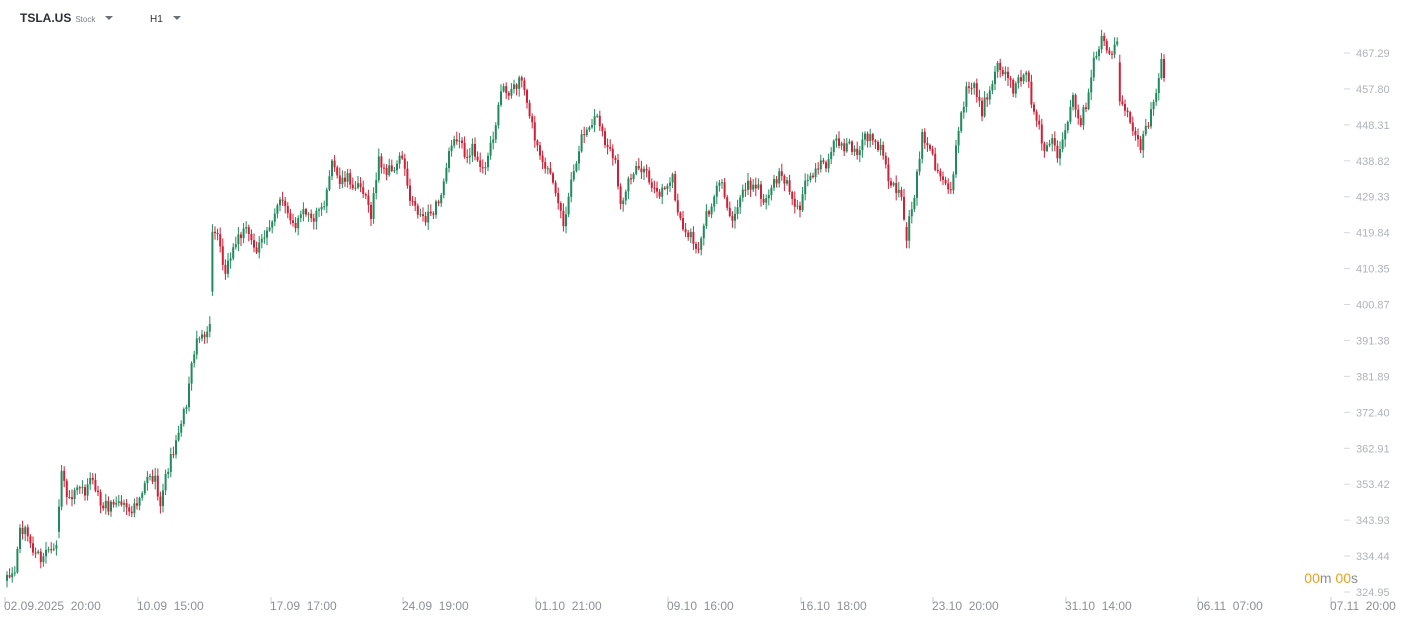 This screenshot has height=623, width=1426. Describe the element at coordinates (1373, 449) in the screenshot. I see `price-tick-label: 362.91` at that location.